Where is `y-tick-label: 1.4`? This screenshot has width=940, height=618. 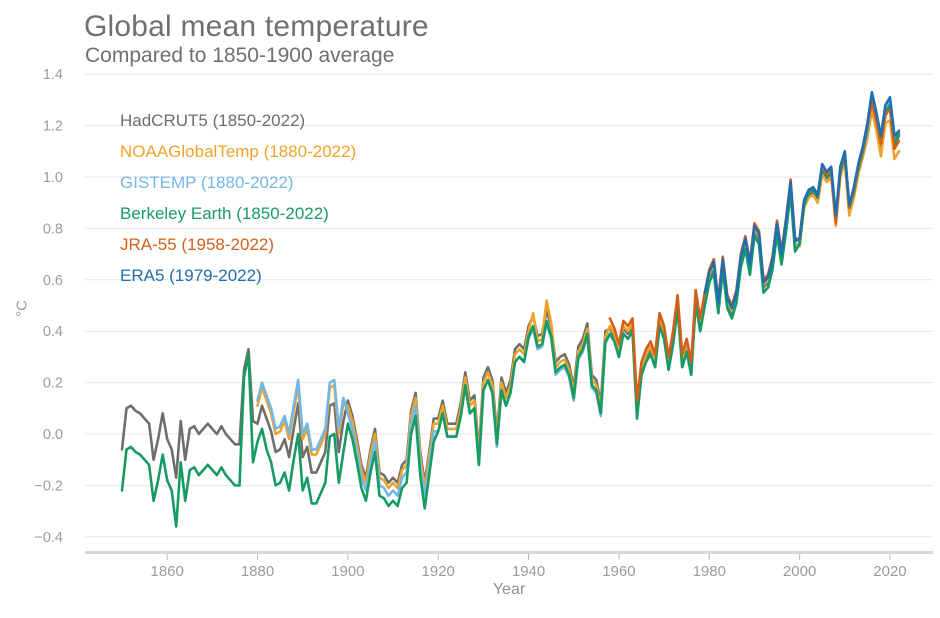
y-tick-label: 1.4 is located at coordinates (53, 75).